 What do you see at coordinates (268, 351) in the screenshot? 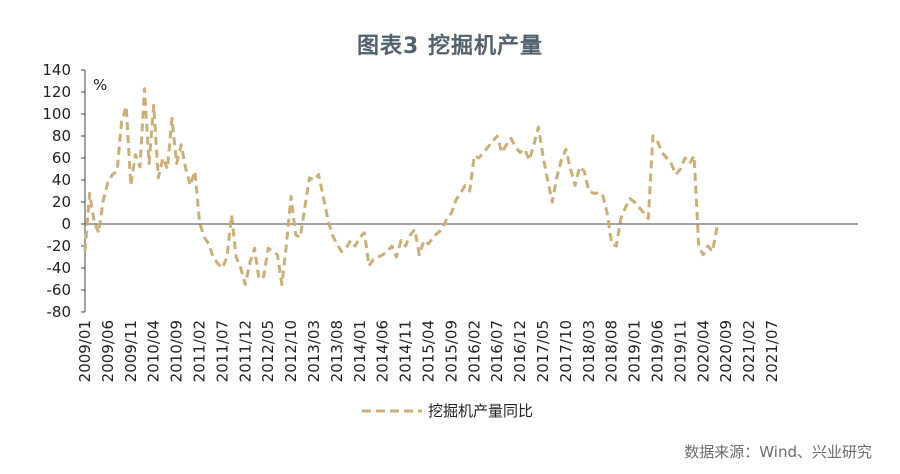
I see `x-tick-label: 2012/05` at bounding box center [268, 351].